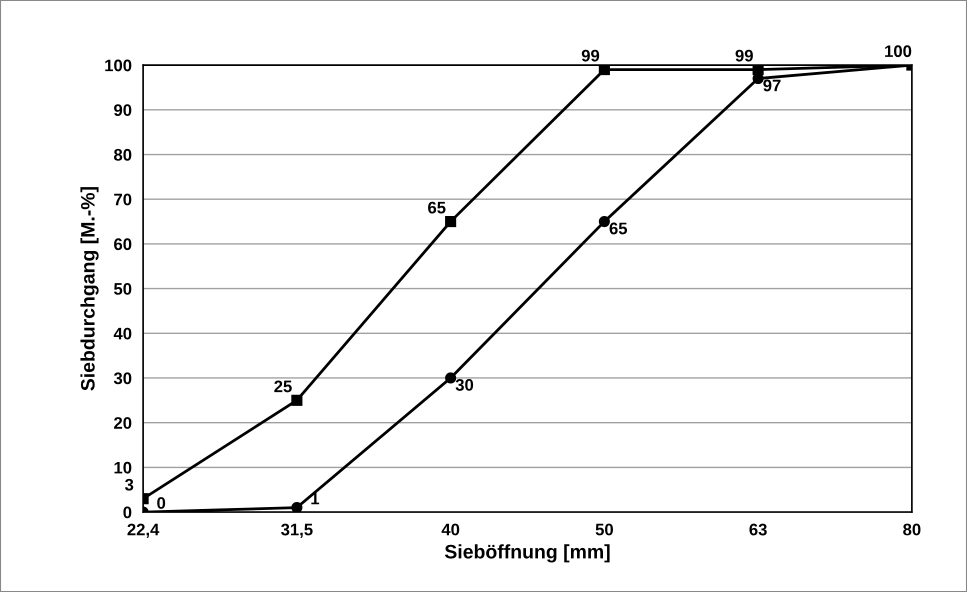 This screenshot has height=592, width=967. I want to click on y-tick-label: 20, so click(123, 423).